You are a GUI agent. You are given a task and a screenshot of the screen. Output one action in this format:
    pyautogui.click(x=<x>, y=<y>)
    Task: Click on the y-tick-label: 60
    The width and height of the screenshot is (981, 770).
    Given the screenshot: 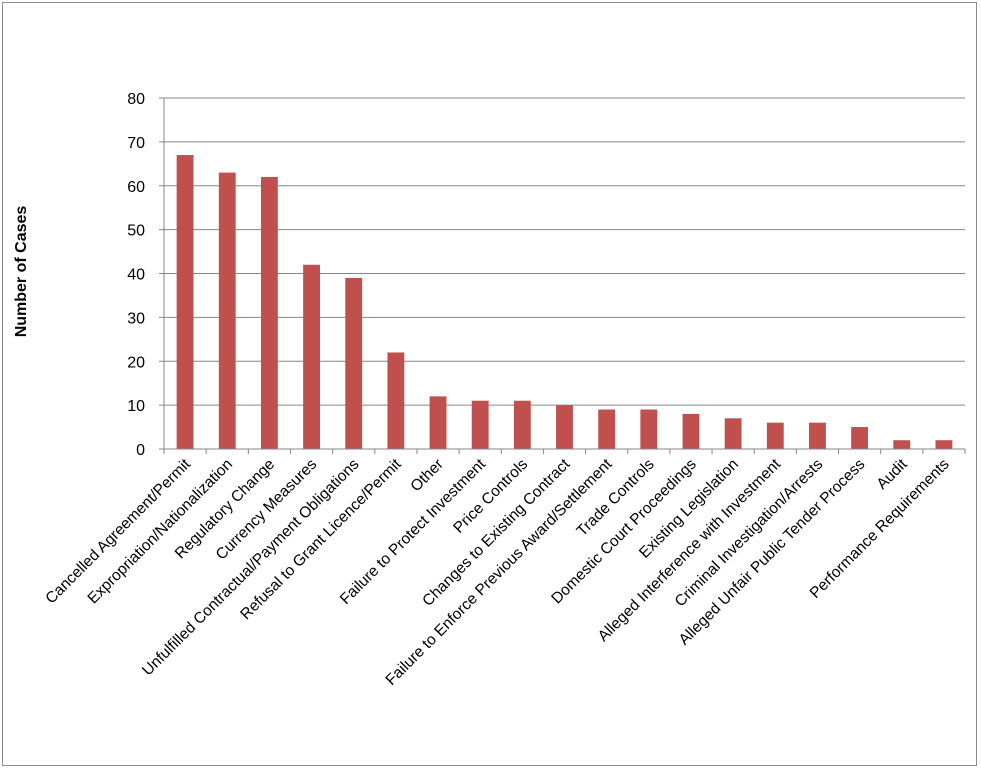 What is the action you would take?
    pyautogui.click(x=136, y=187)
    